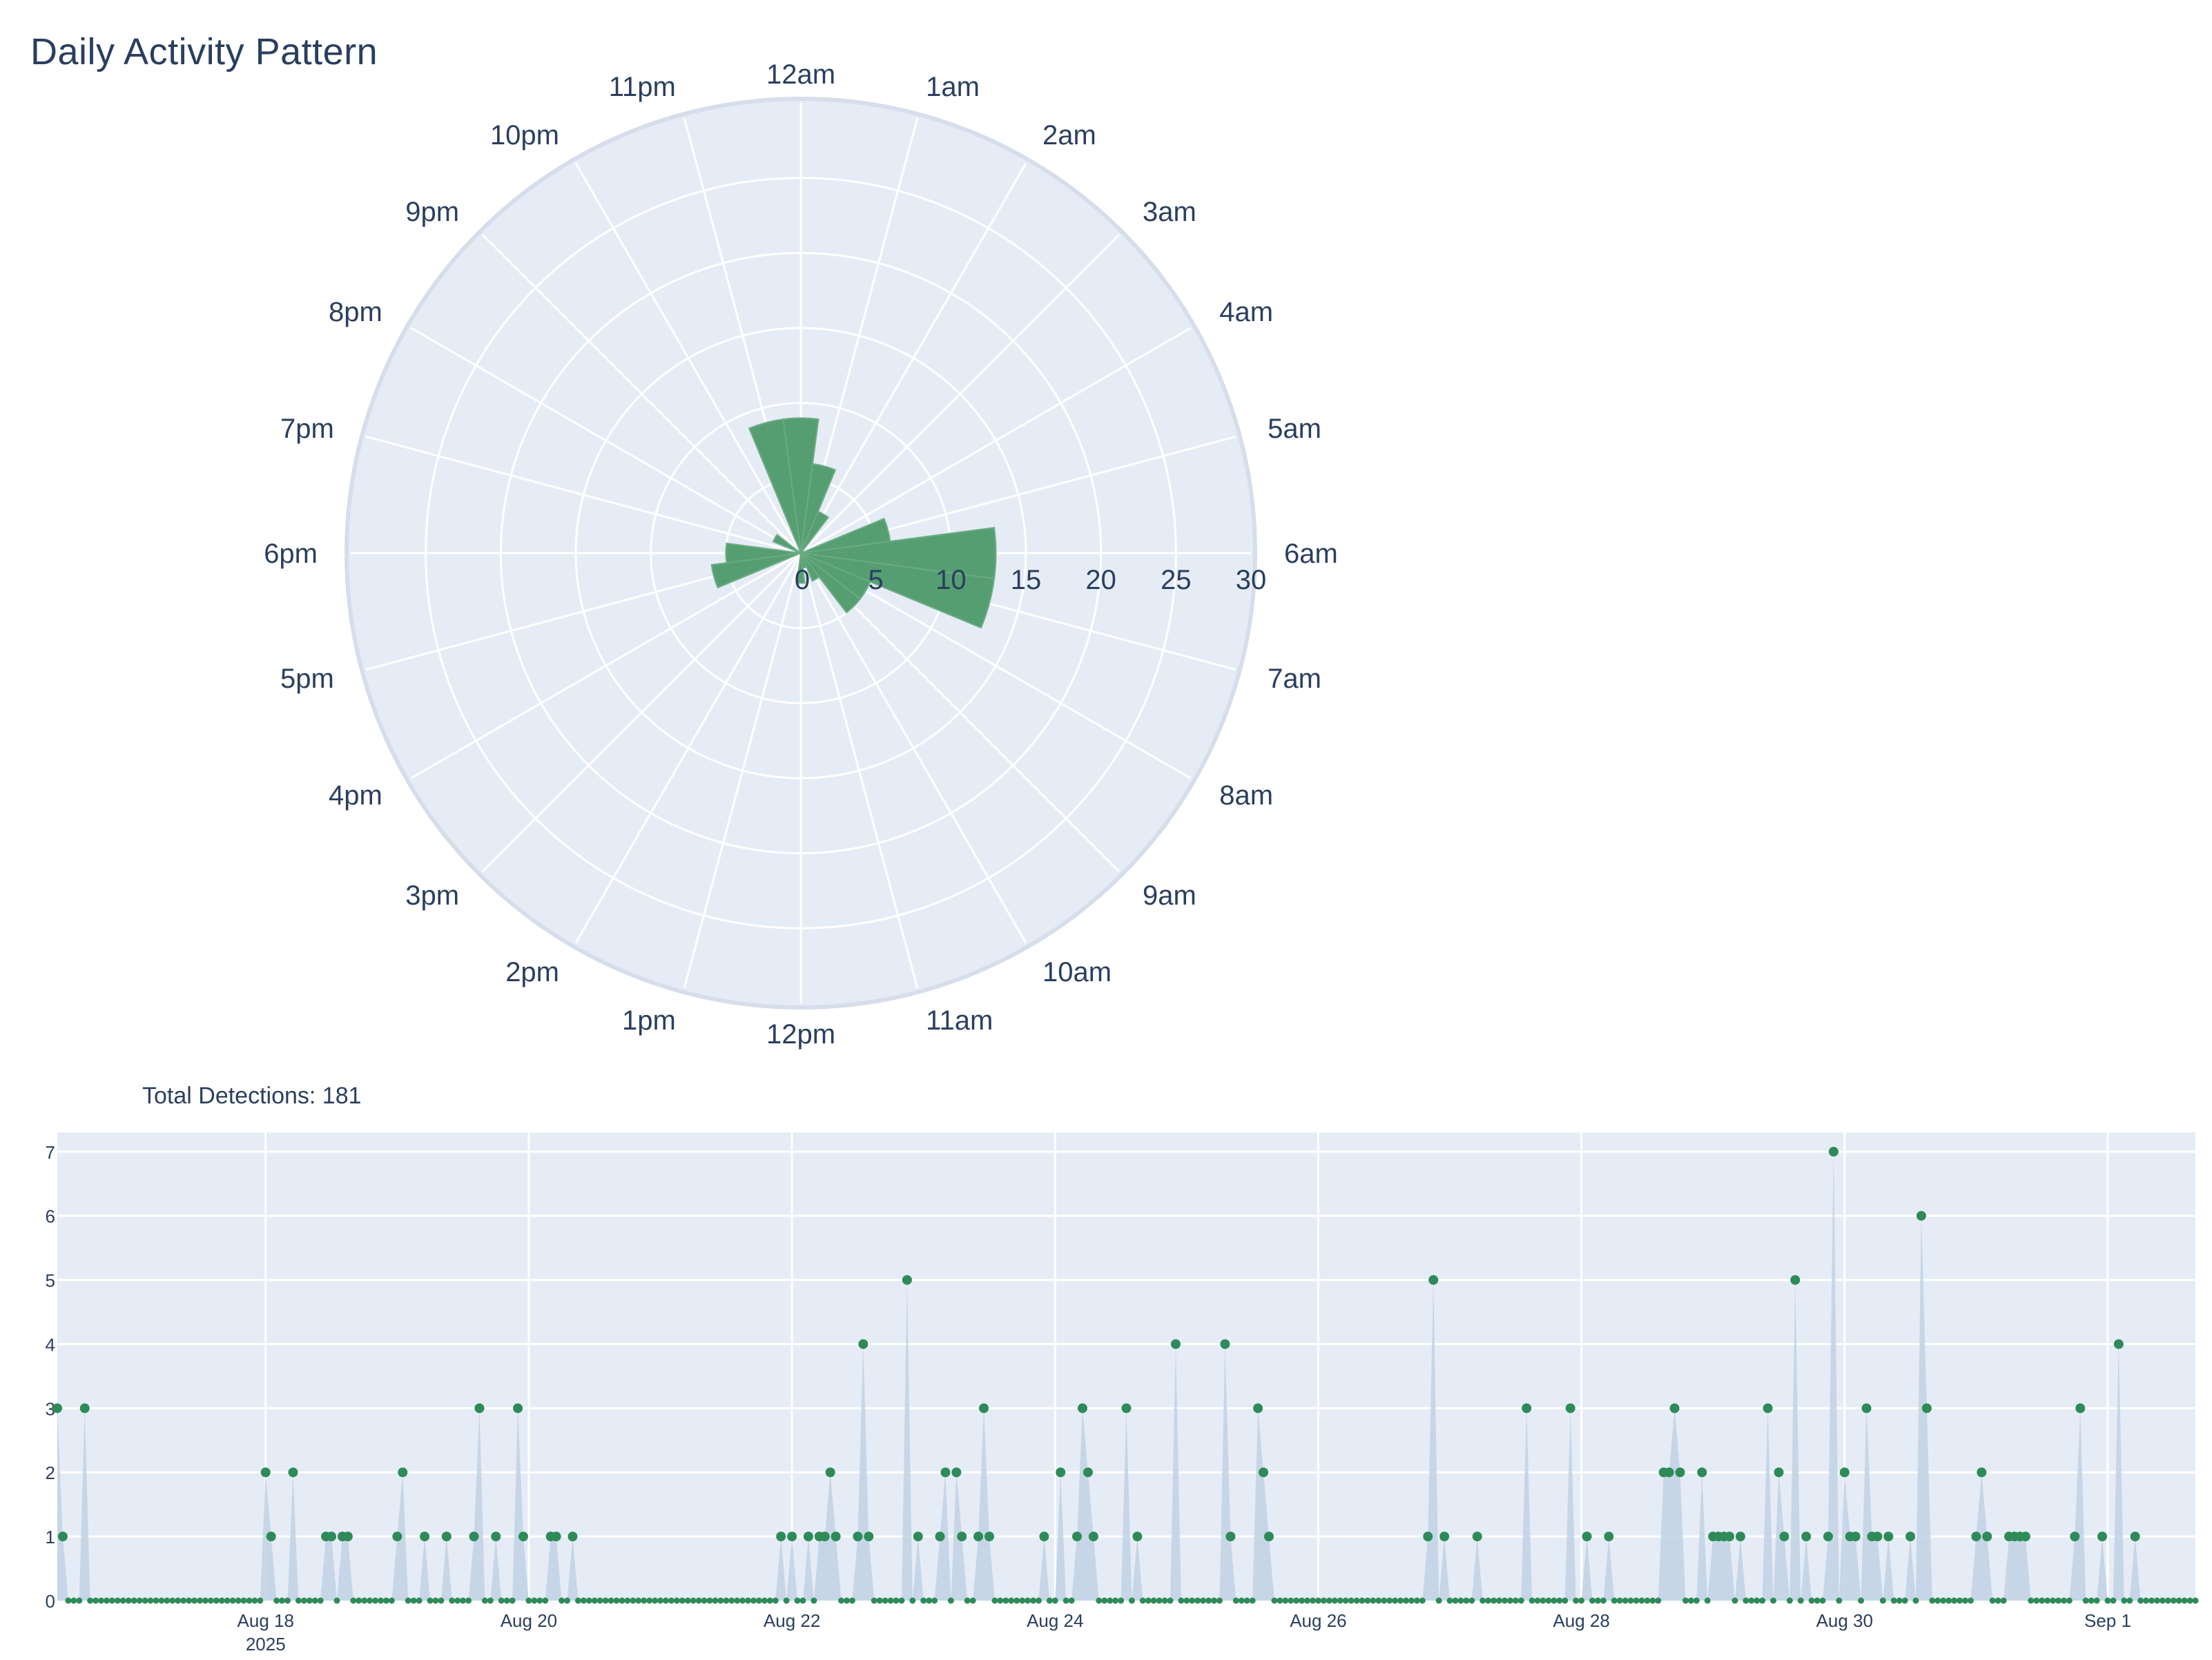 The image size is (2212, 1660). I want to click on angular-tick-label: 9am, so click(1169, 896).